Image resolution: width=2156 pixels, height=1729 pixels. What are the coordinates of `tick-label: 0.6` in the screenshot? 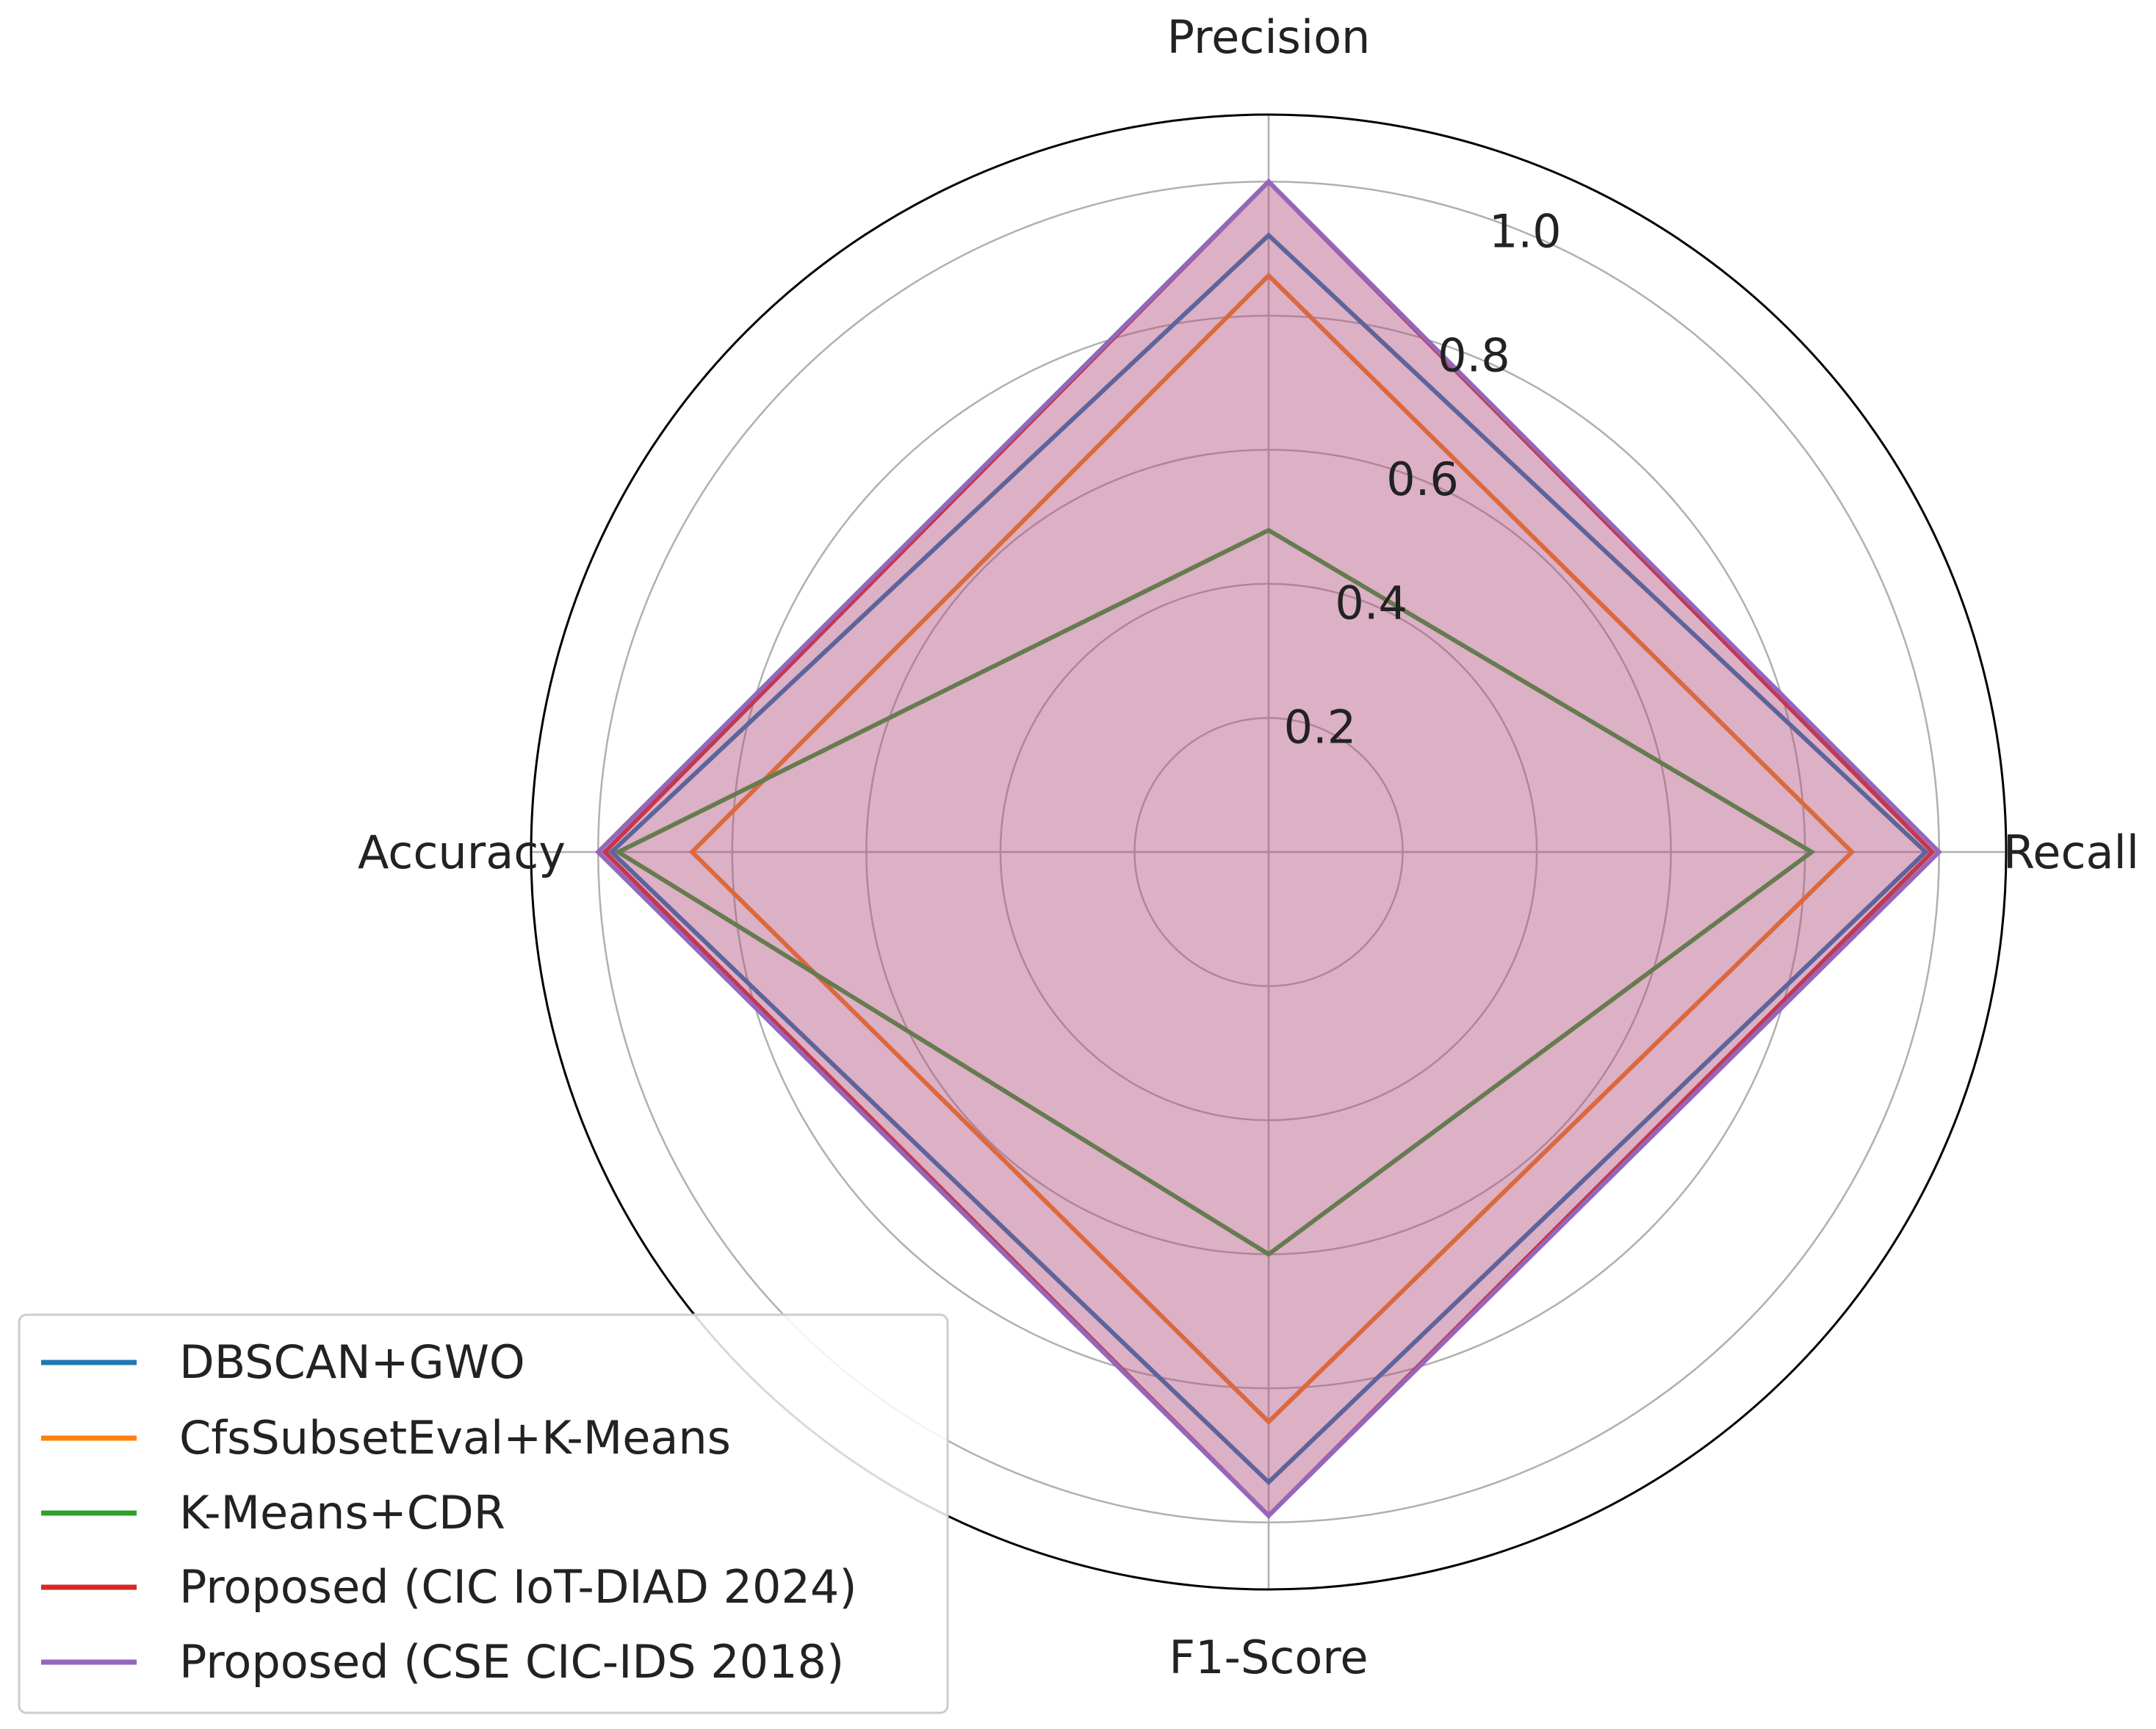 It's located at (1422, 479).